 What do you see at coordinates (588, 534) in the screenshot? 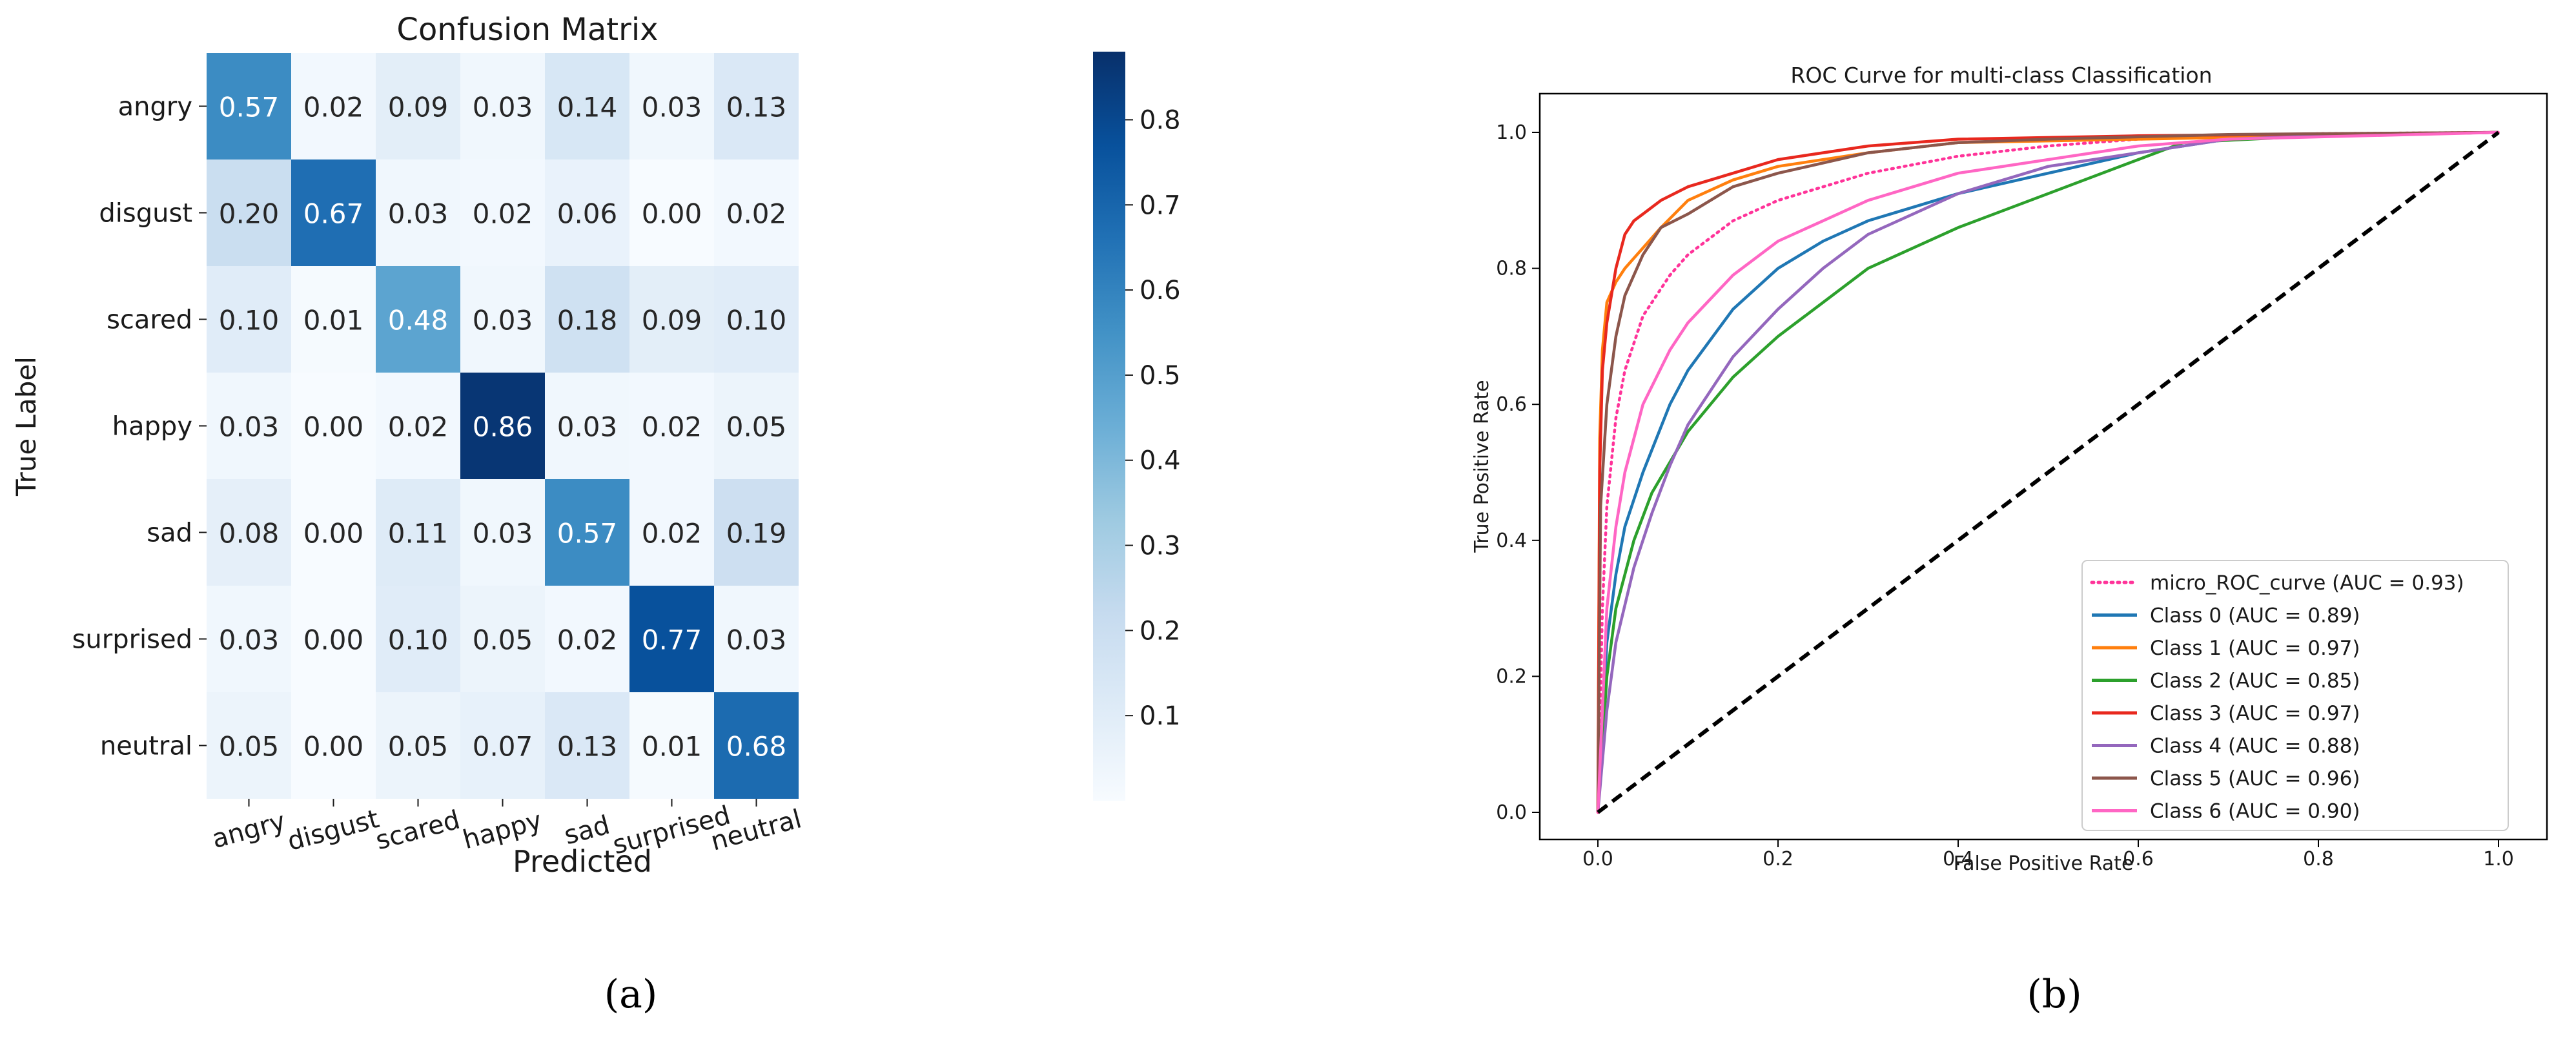
I see `cm-cell-value: 0.57` at bounding box center [588, 534].